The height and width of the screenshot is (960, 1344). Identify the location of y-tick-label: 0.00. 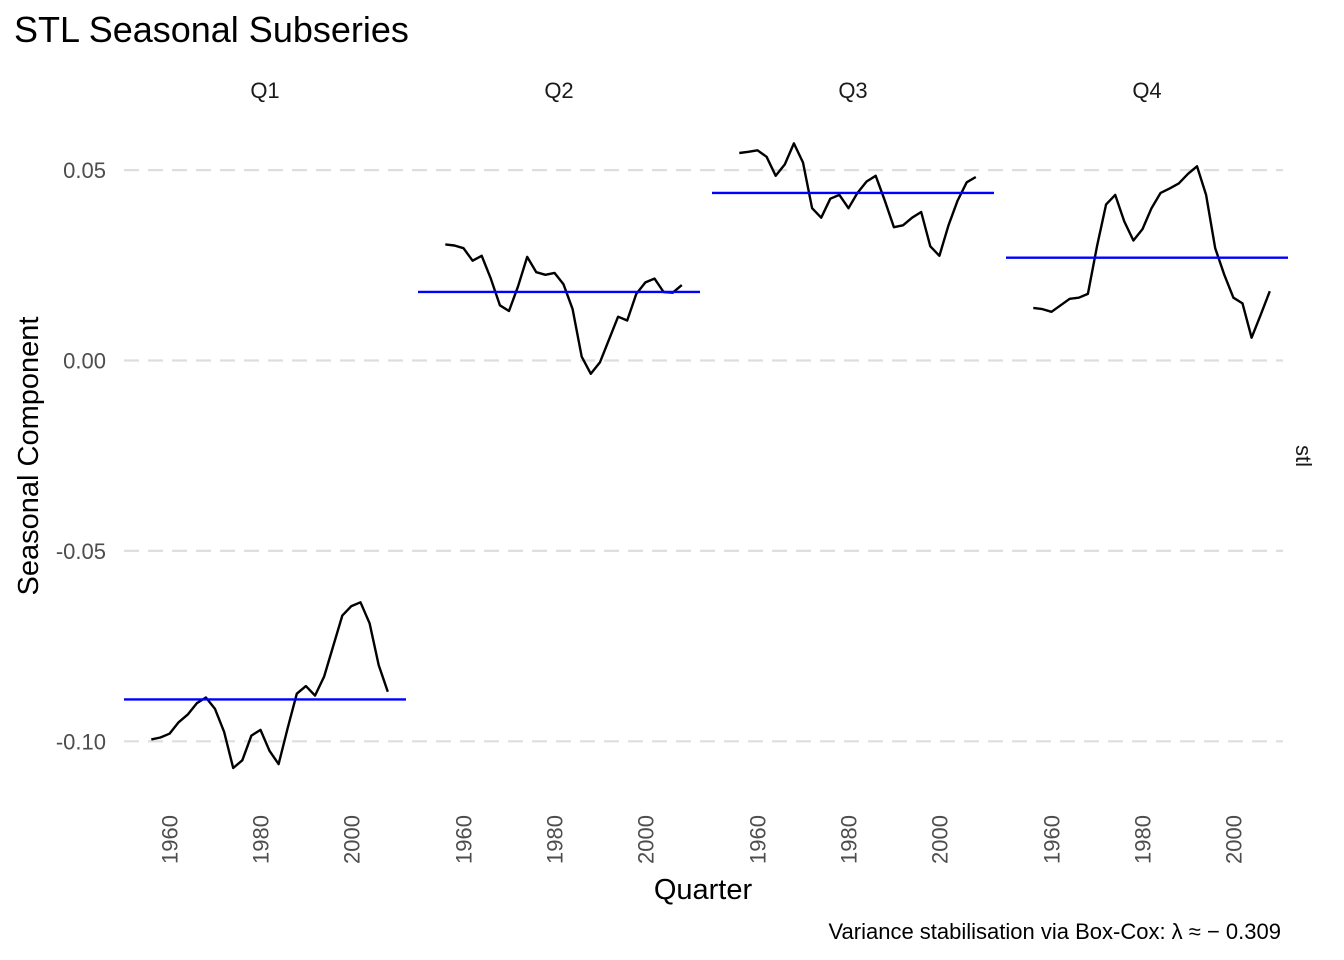
(84, 361).